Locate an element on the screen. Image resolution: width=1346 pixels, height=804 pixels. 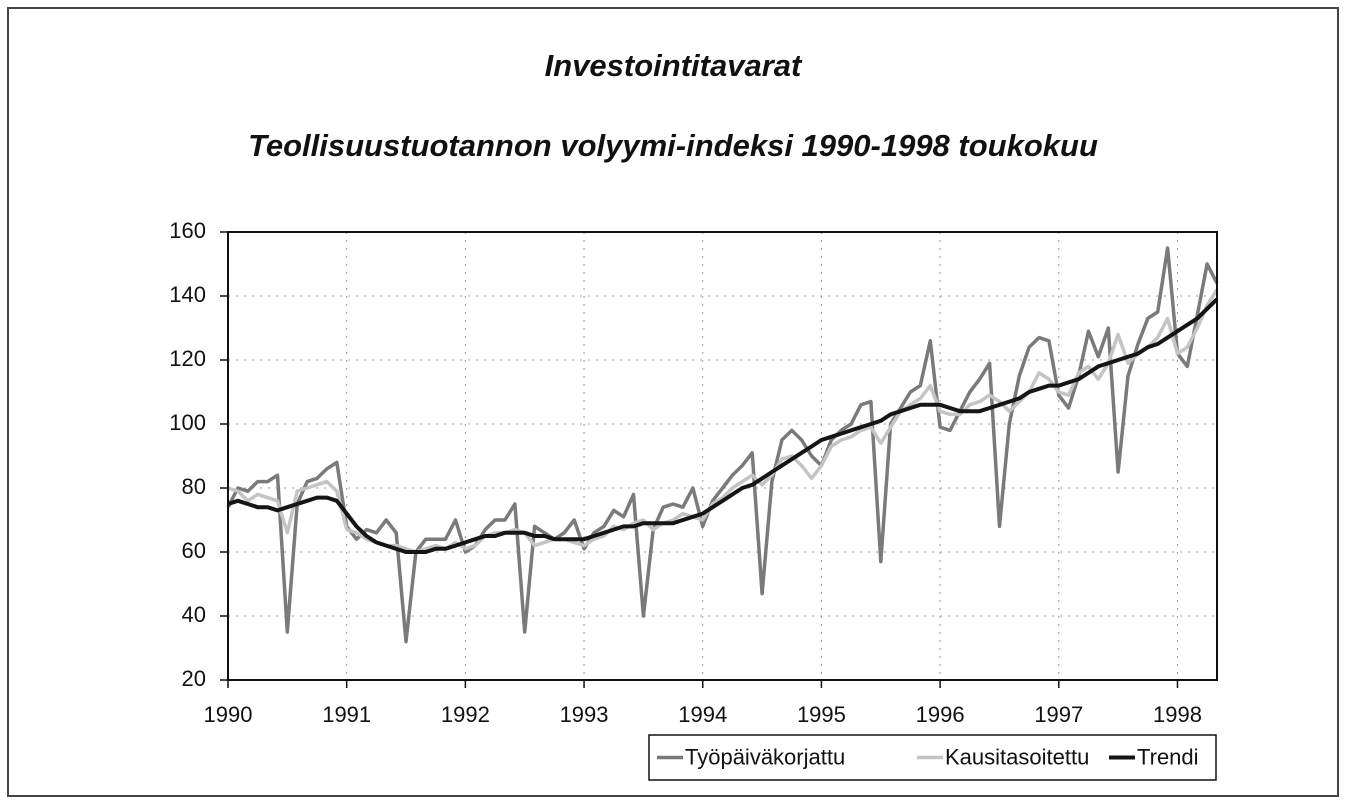
x-tick-label: 1997 is located at coordinates (1058, 714).